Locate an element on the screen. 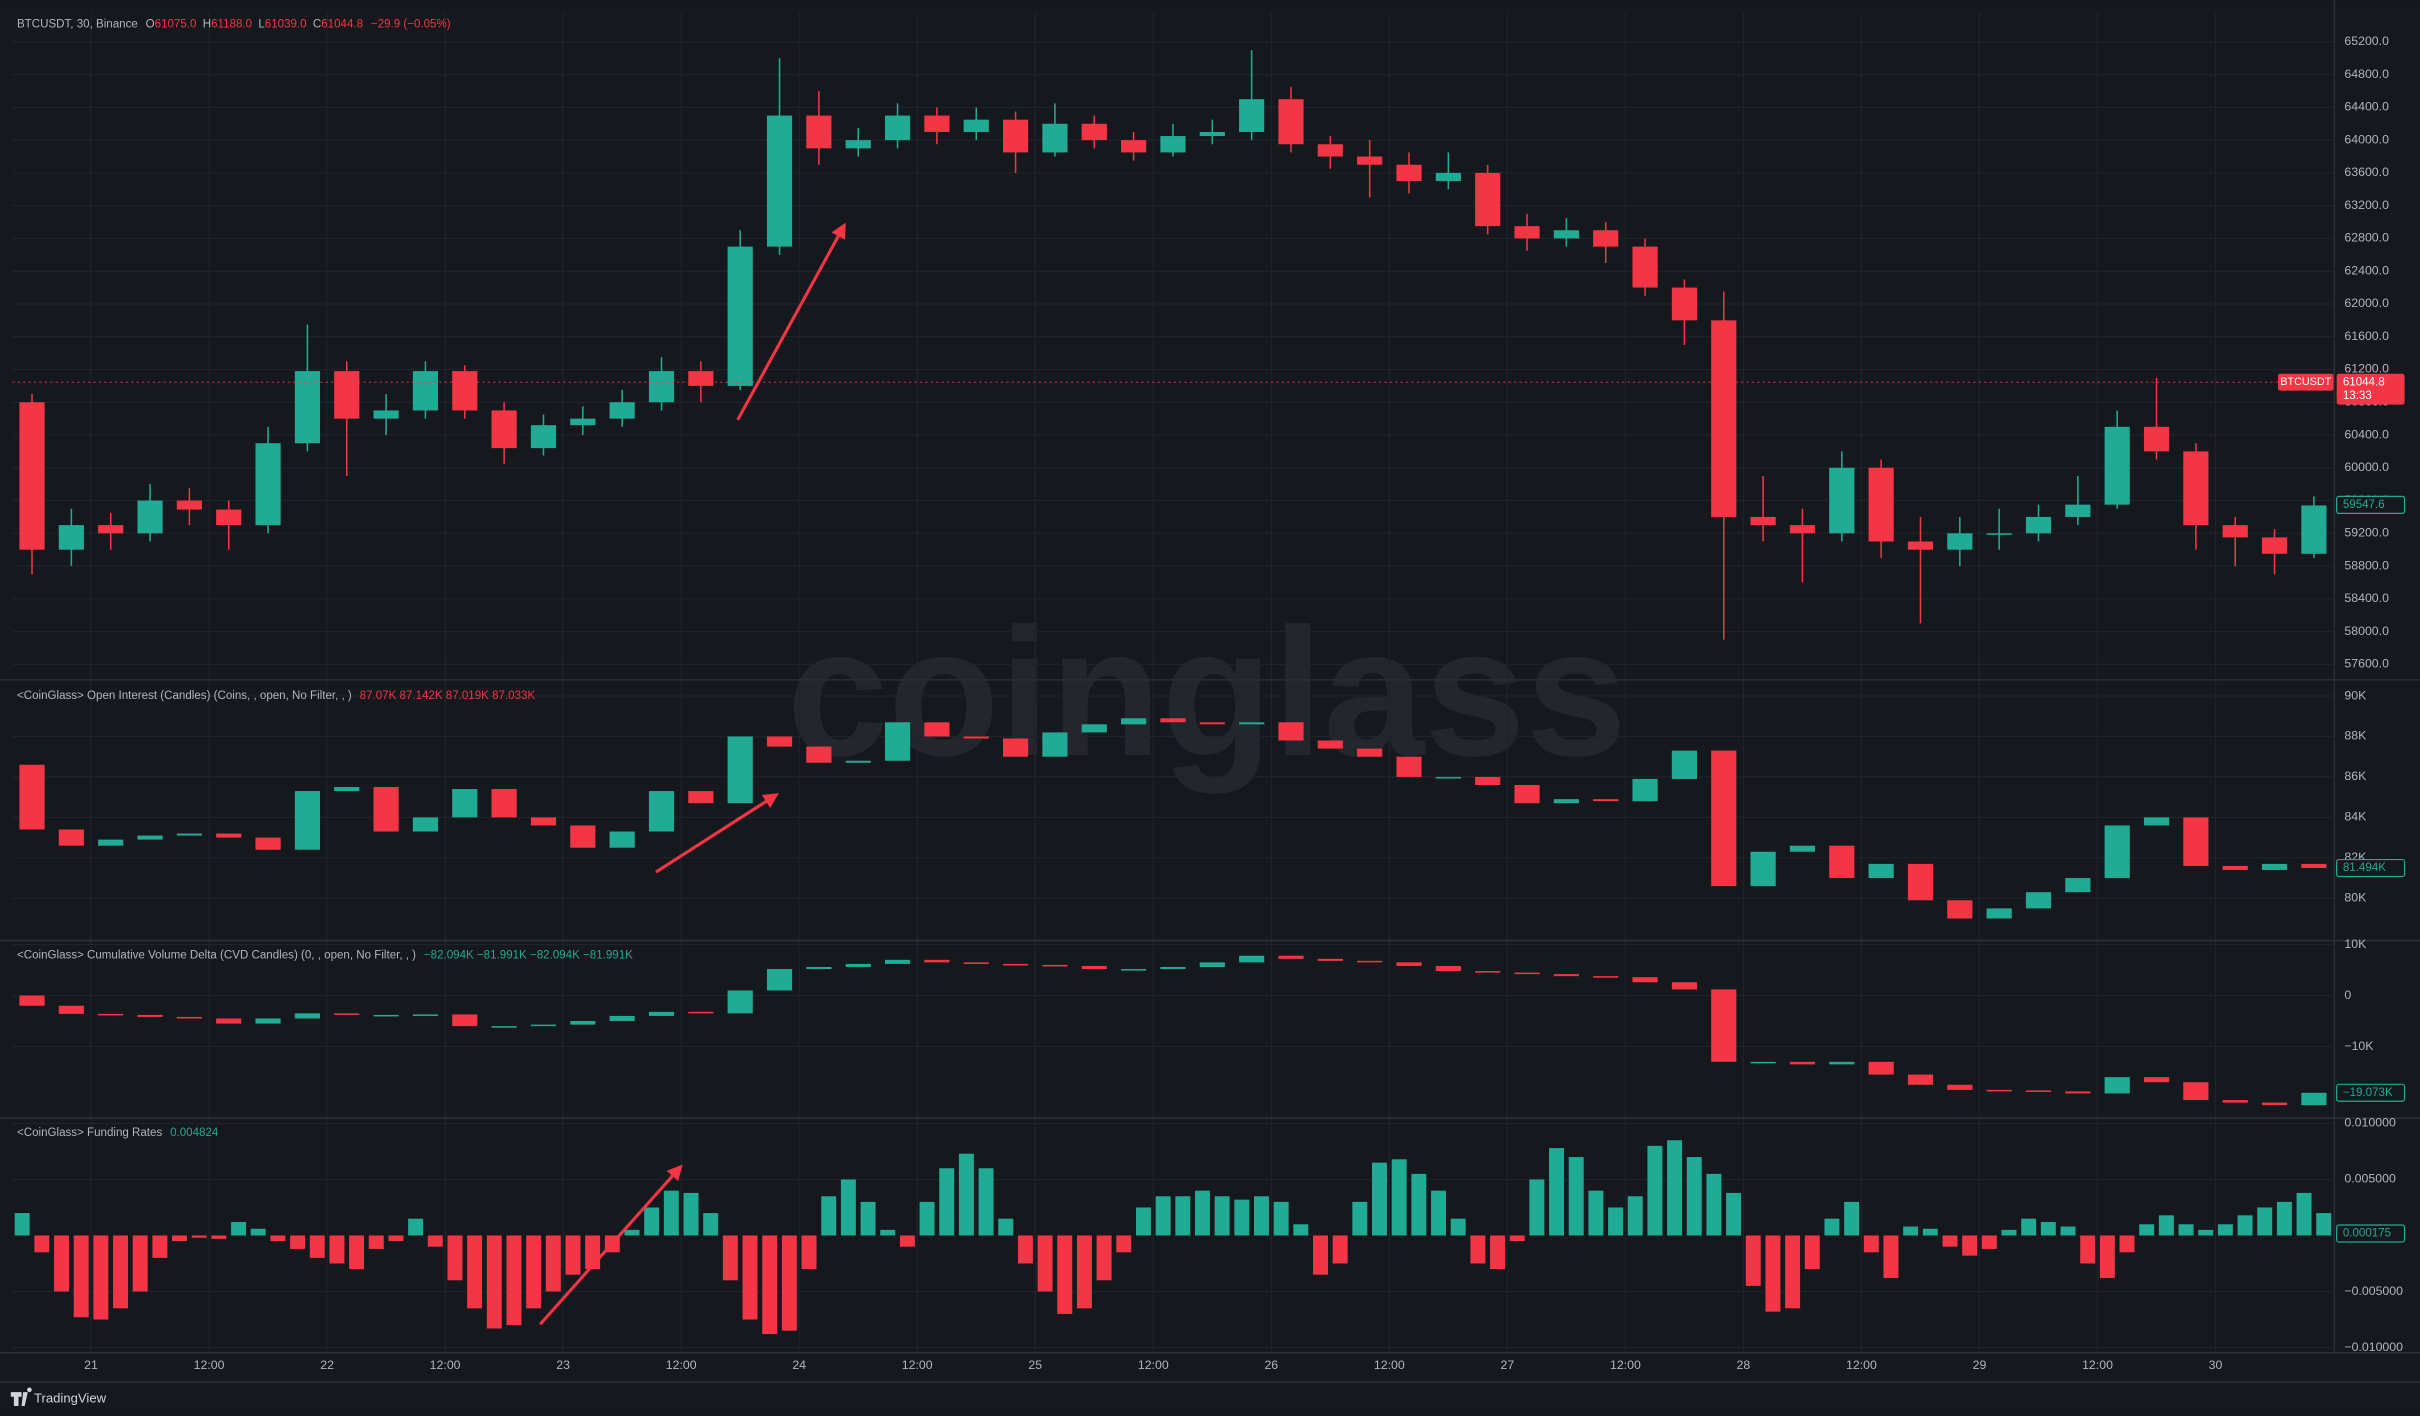 The width and height of the screenshot is (2420, 1416). y-tick-label: 64000.0 is located at coordinates (2366, 139).